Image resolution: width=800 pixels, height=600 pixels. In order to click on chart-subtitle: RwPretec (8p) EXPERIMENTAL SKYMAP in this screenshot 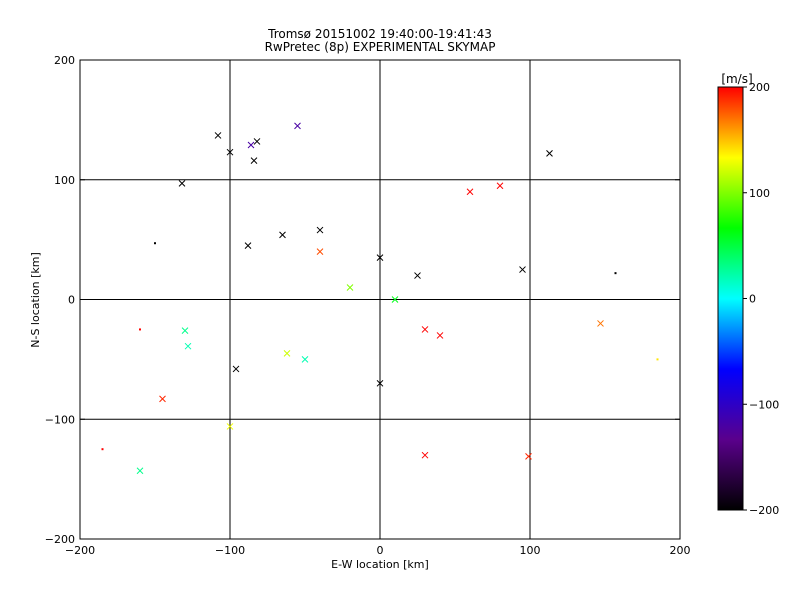, I will do `click(380, 47)`.